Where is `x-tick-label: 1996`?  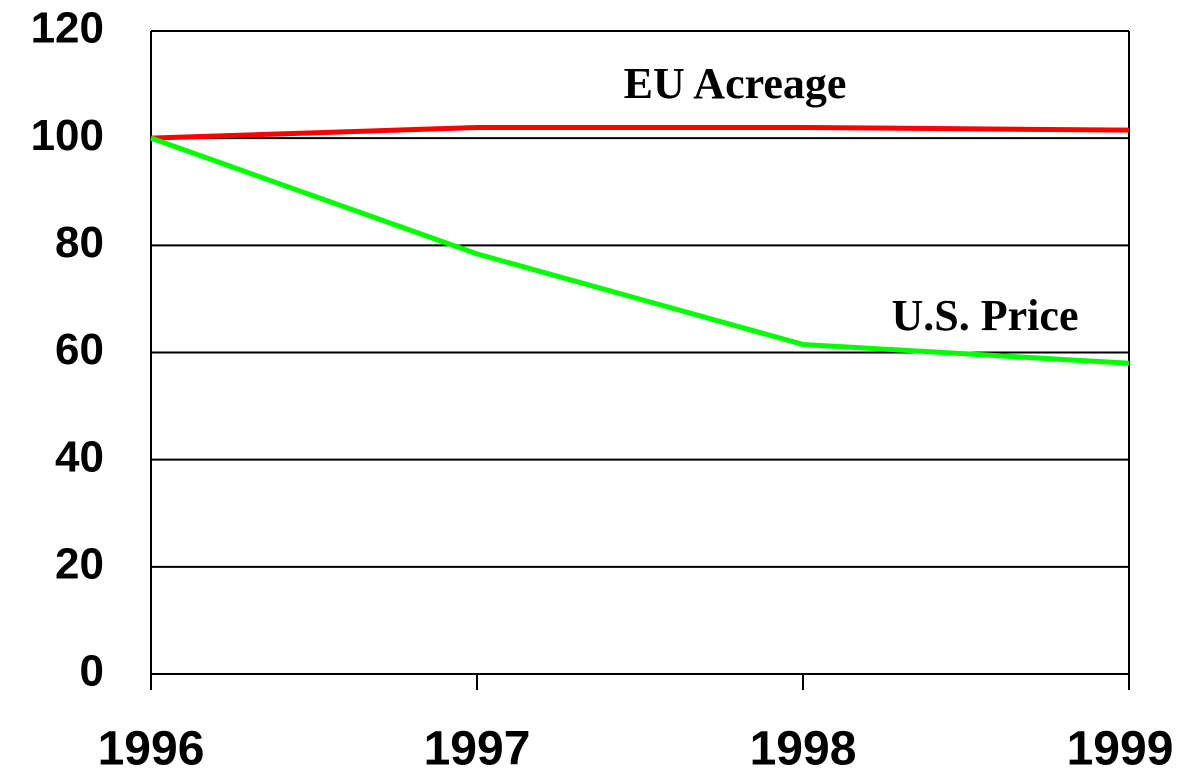
x-tick-label: 1996 is located at coordinates (151, 749).